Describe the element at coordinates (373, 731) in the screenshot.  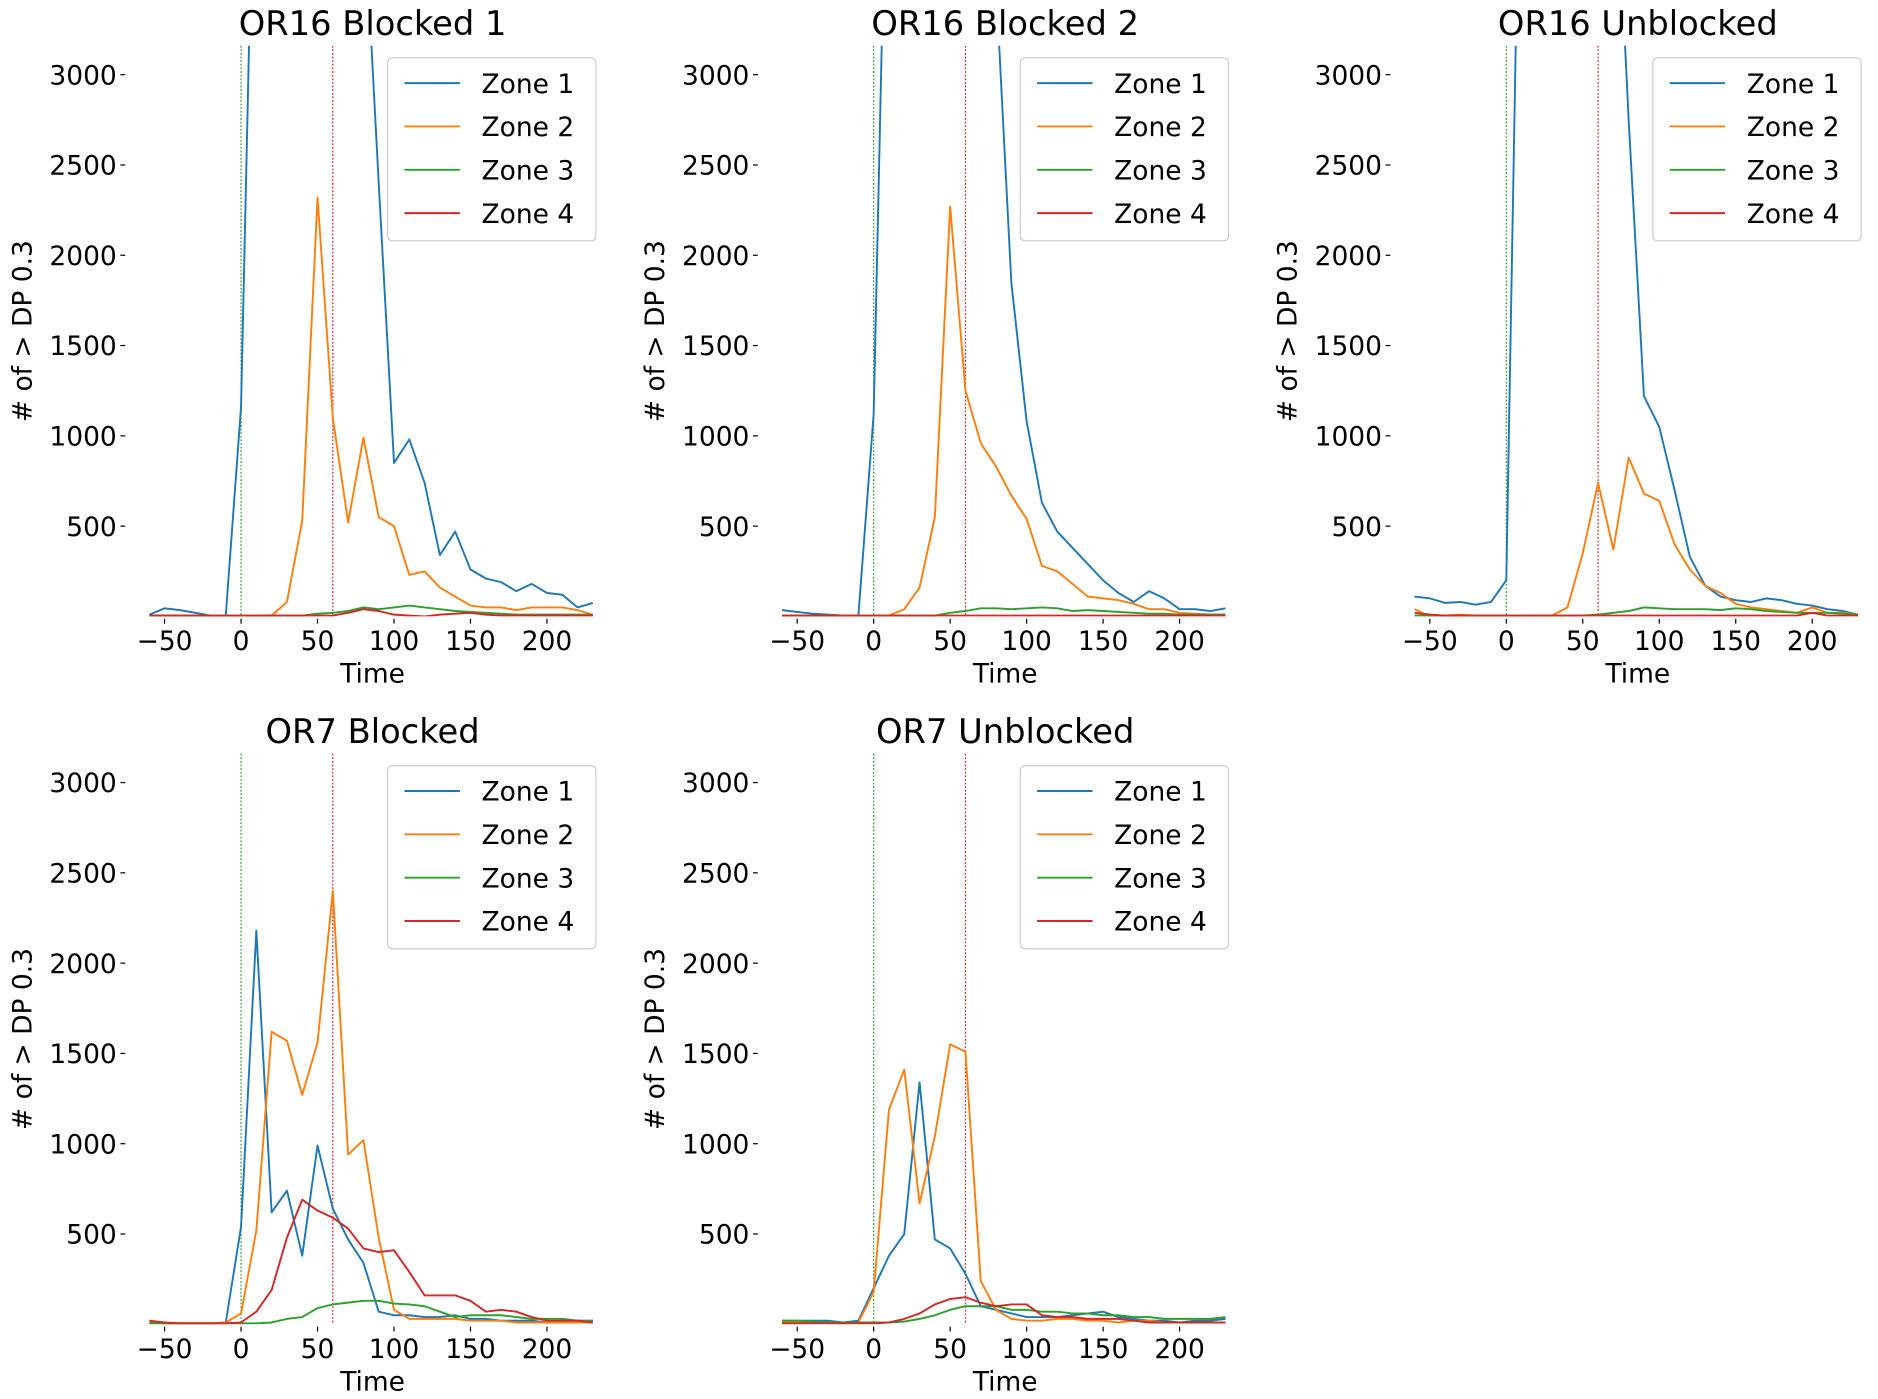
I see `chart-title: OR7 Blocked` at that location.